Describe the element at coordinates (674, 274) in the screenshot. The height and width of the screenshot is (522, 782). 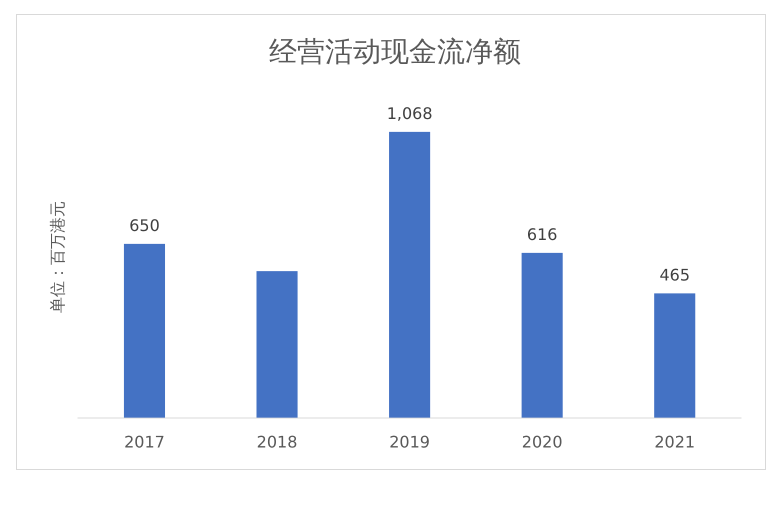
I see `data-label: 465` at that location.